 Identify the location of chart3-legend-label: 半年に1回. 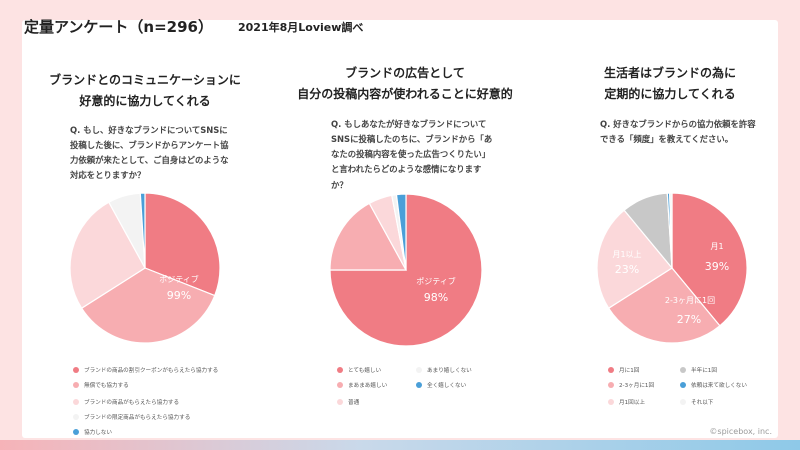
(704, 371).